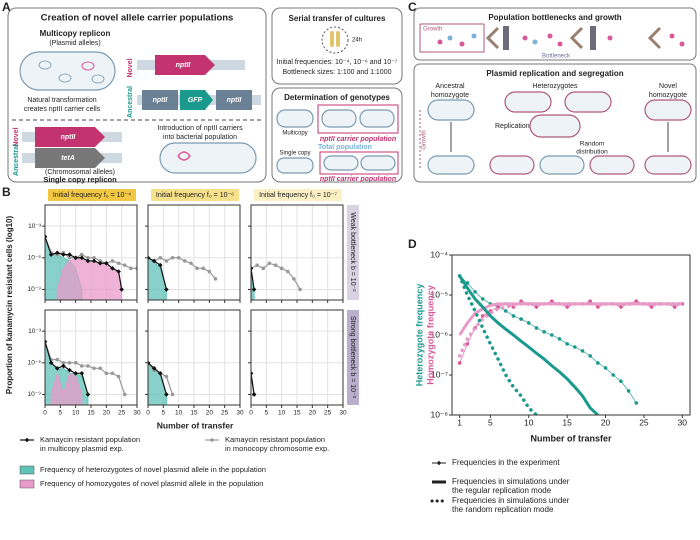 The width and height of the screenshot is (700, 540). I want to click on panel-letter: D, so click(412, 244).